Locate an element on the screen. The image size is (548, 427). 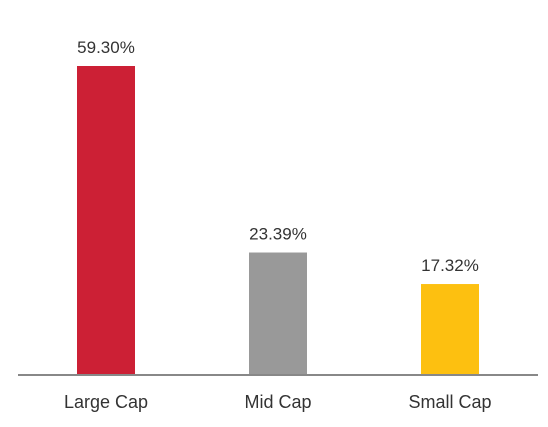
category-label: Large Cap is located at coordinates (106, 402).